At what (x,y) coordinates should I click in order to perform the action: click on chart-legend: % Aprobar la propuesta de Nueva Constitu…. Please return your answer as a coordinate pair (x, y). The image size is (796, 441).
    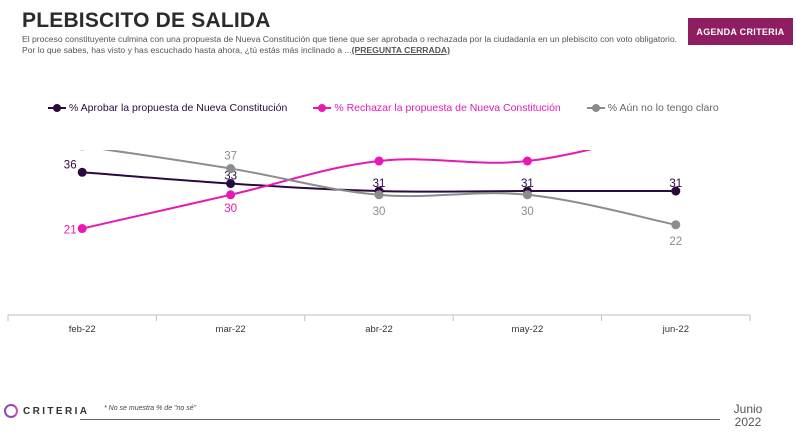
    Looking at the image, I should click on (396, 108).